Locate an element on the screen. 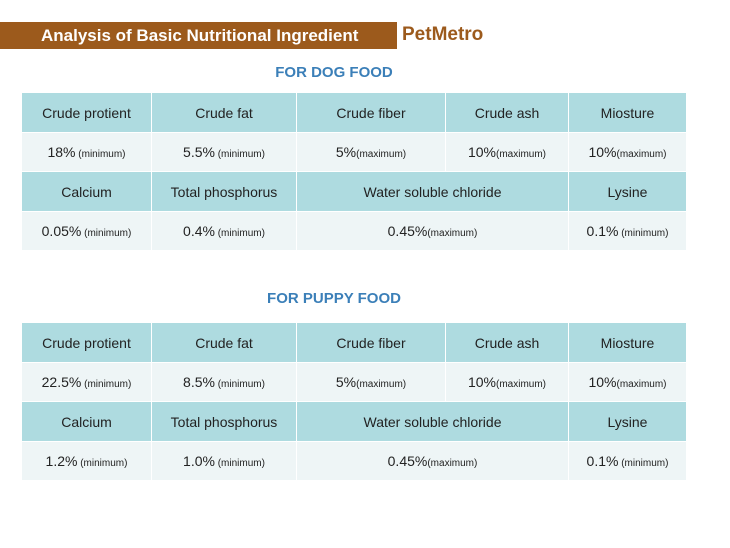  page-title: Analysis of Basic Nutritional Ingredient is located at coordinates (200, 35).